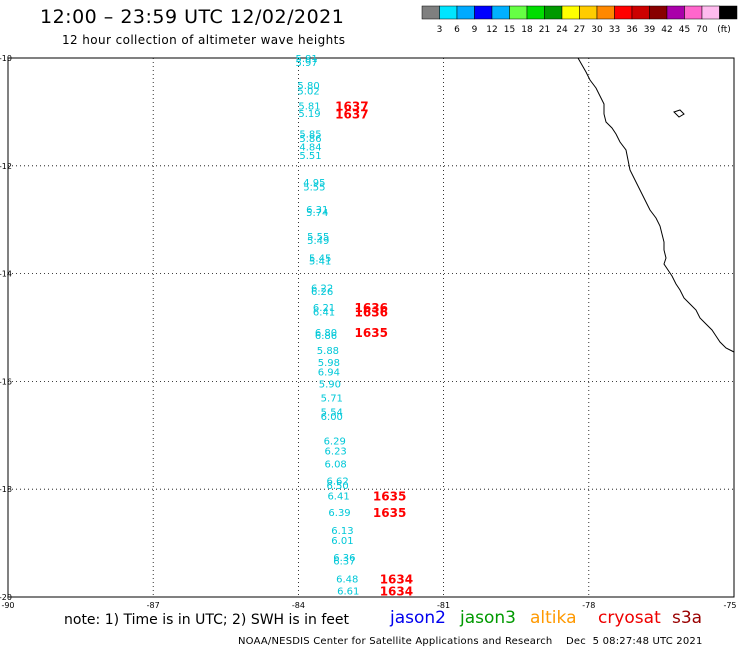 The width and height of the screenshot is (740, 650). Describe the element at coordinates (488, 618) in the screenshot. I see `legend-jason3: jason3` at that location.